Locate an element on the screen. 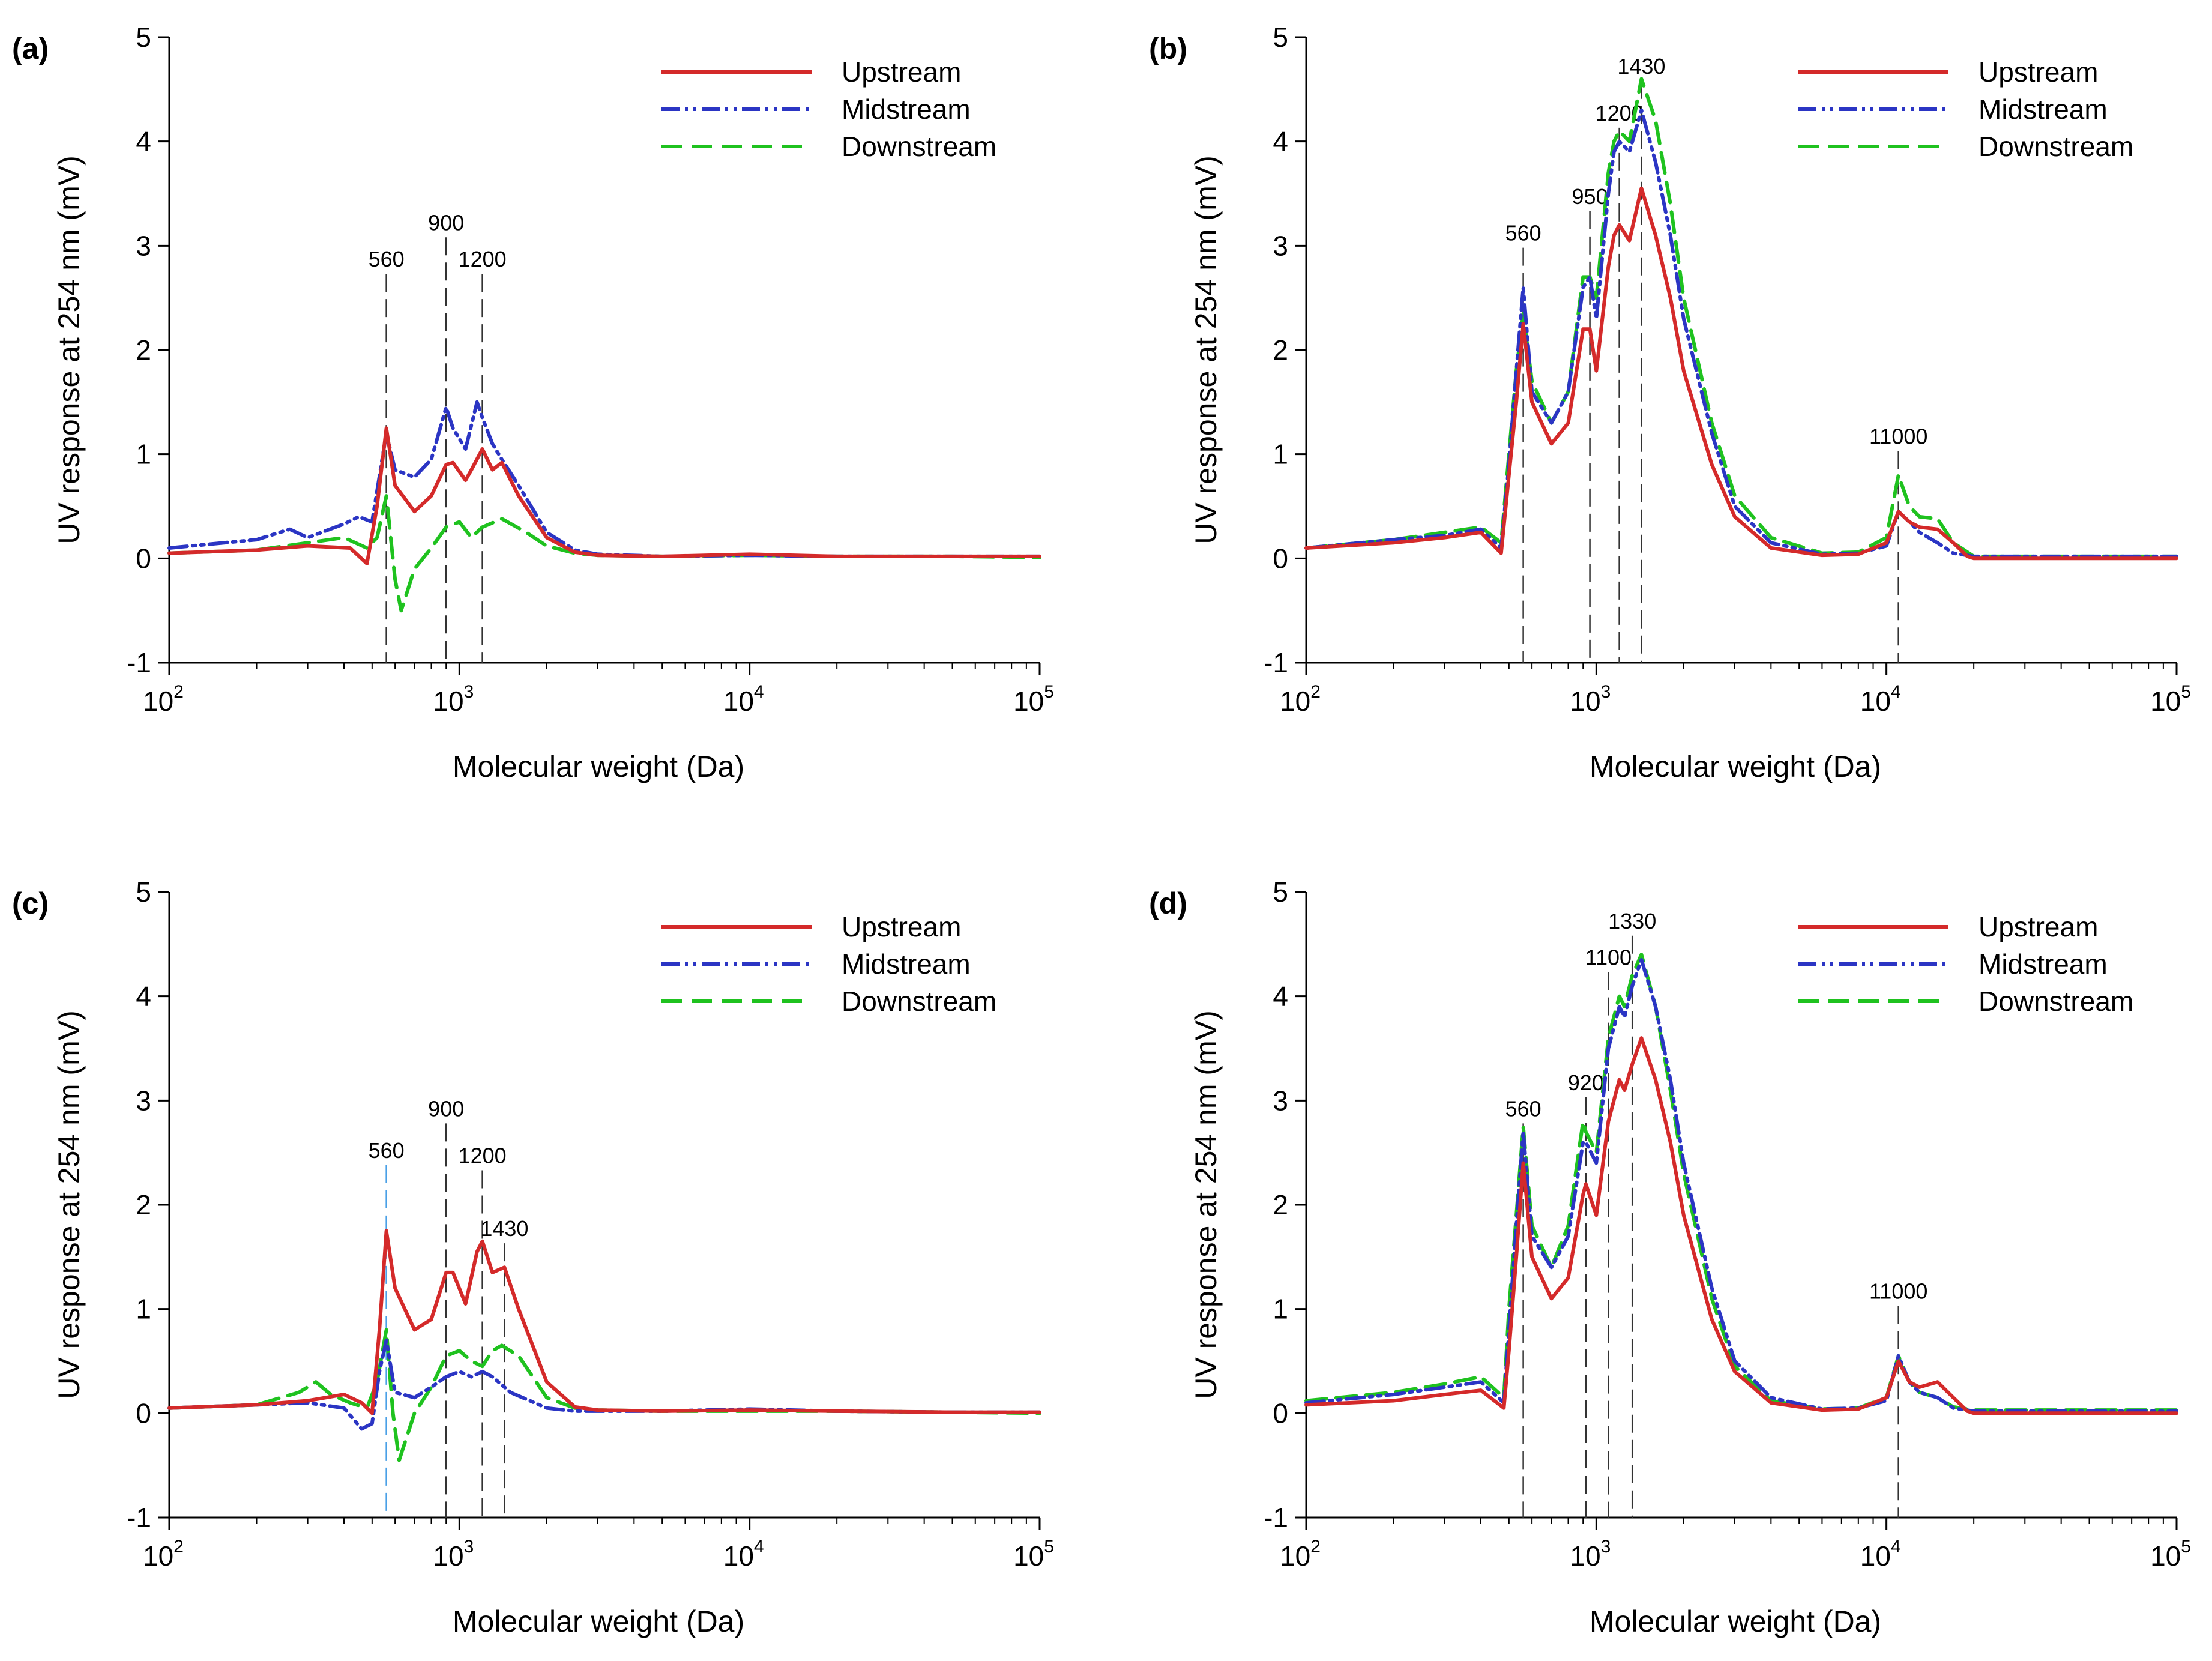 This screenshot has height=1661, width=2212. y-tick-label: 0 is located at coordinates (1280, 558).